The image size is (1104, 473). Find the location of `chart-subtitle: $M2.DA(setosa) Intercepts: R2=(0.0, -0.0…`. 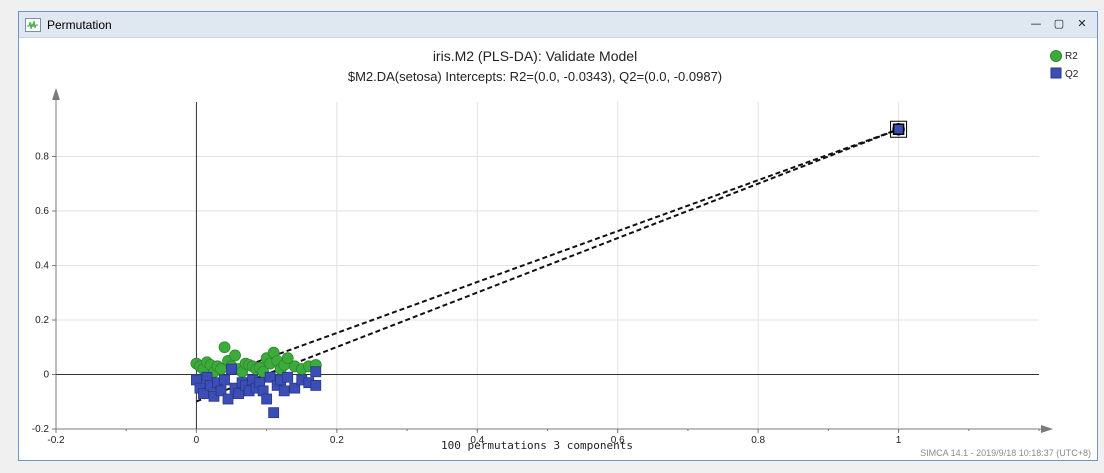

chart-subtitle: $M2.DA(setosa) Intercepts: R2=(0.0, -0.0… is located at coordinates (535, 76).